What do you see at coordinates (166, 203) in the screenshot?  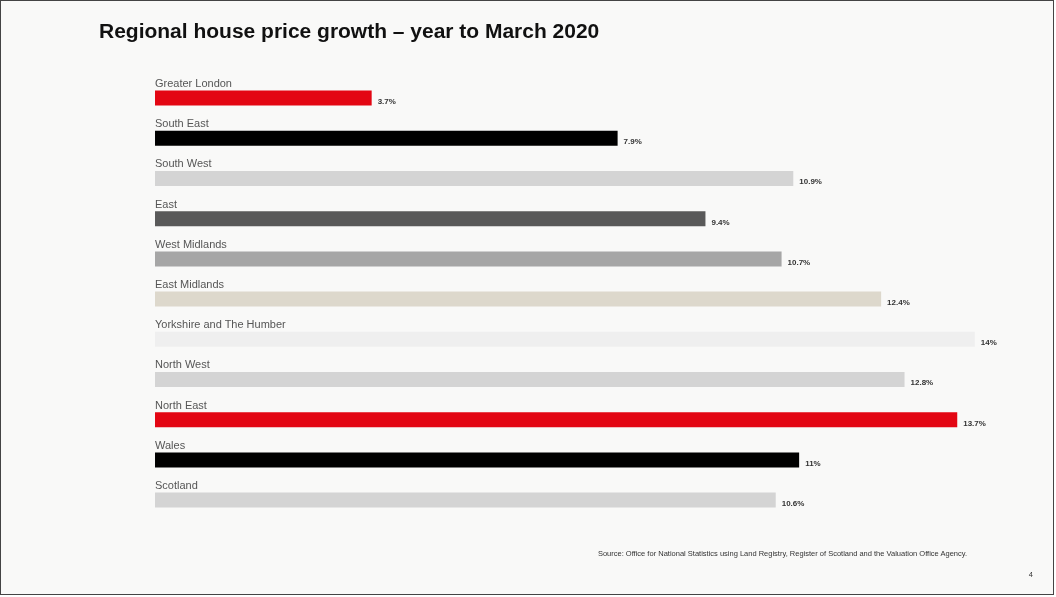 I see `y-tick-label: East` at bounding box center [166, 203].